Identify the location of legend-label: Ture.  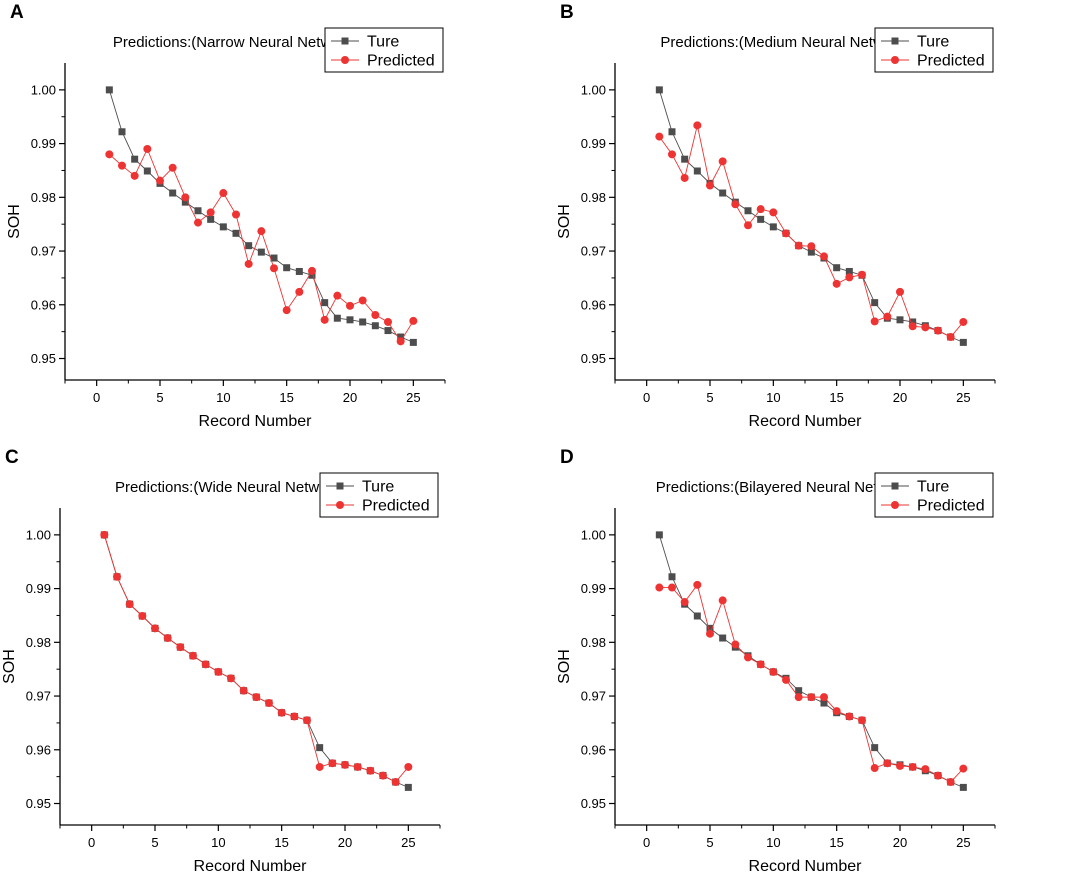
(933, 42).